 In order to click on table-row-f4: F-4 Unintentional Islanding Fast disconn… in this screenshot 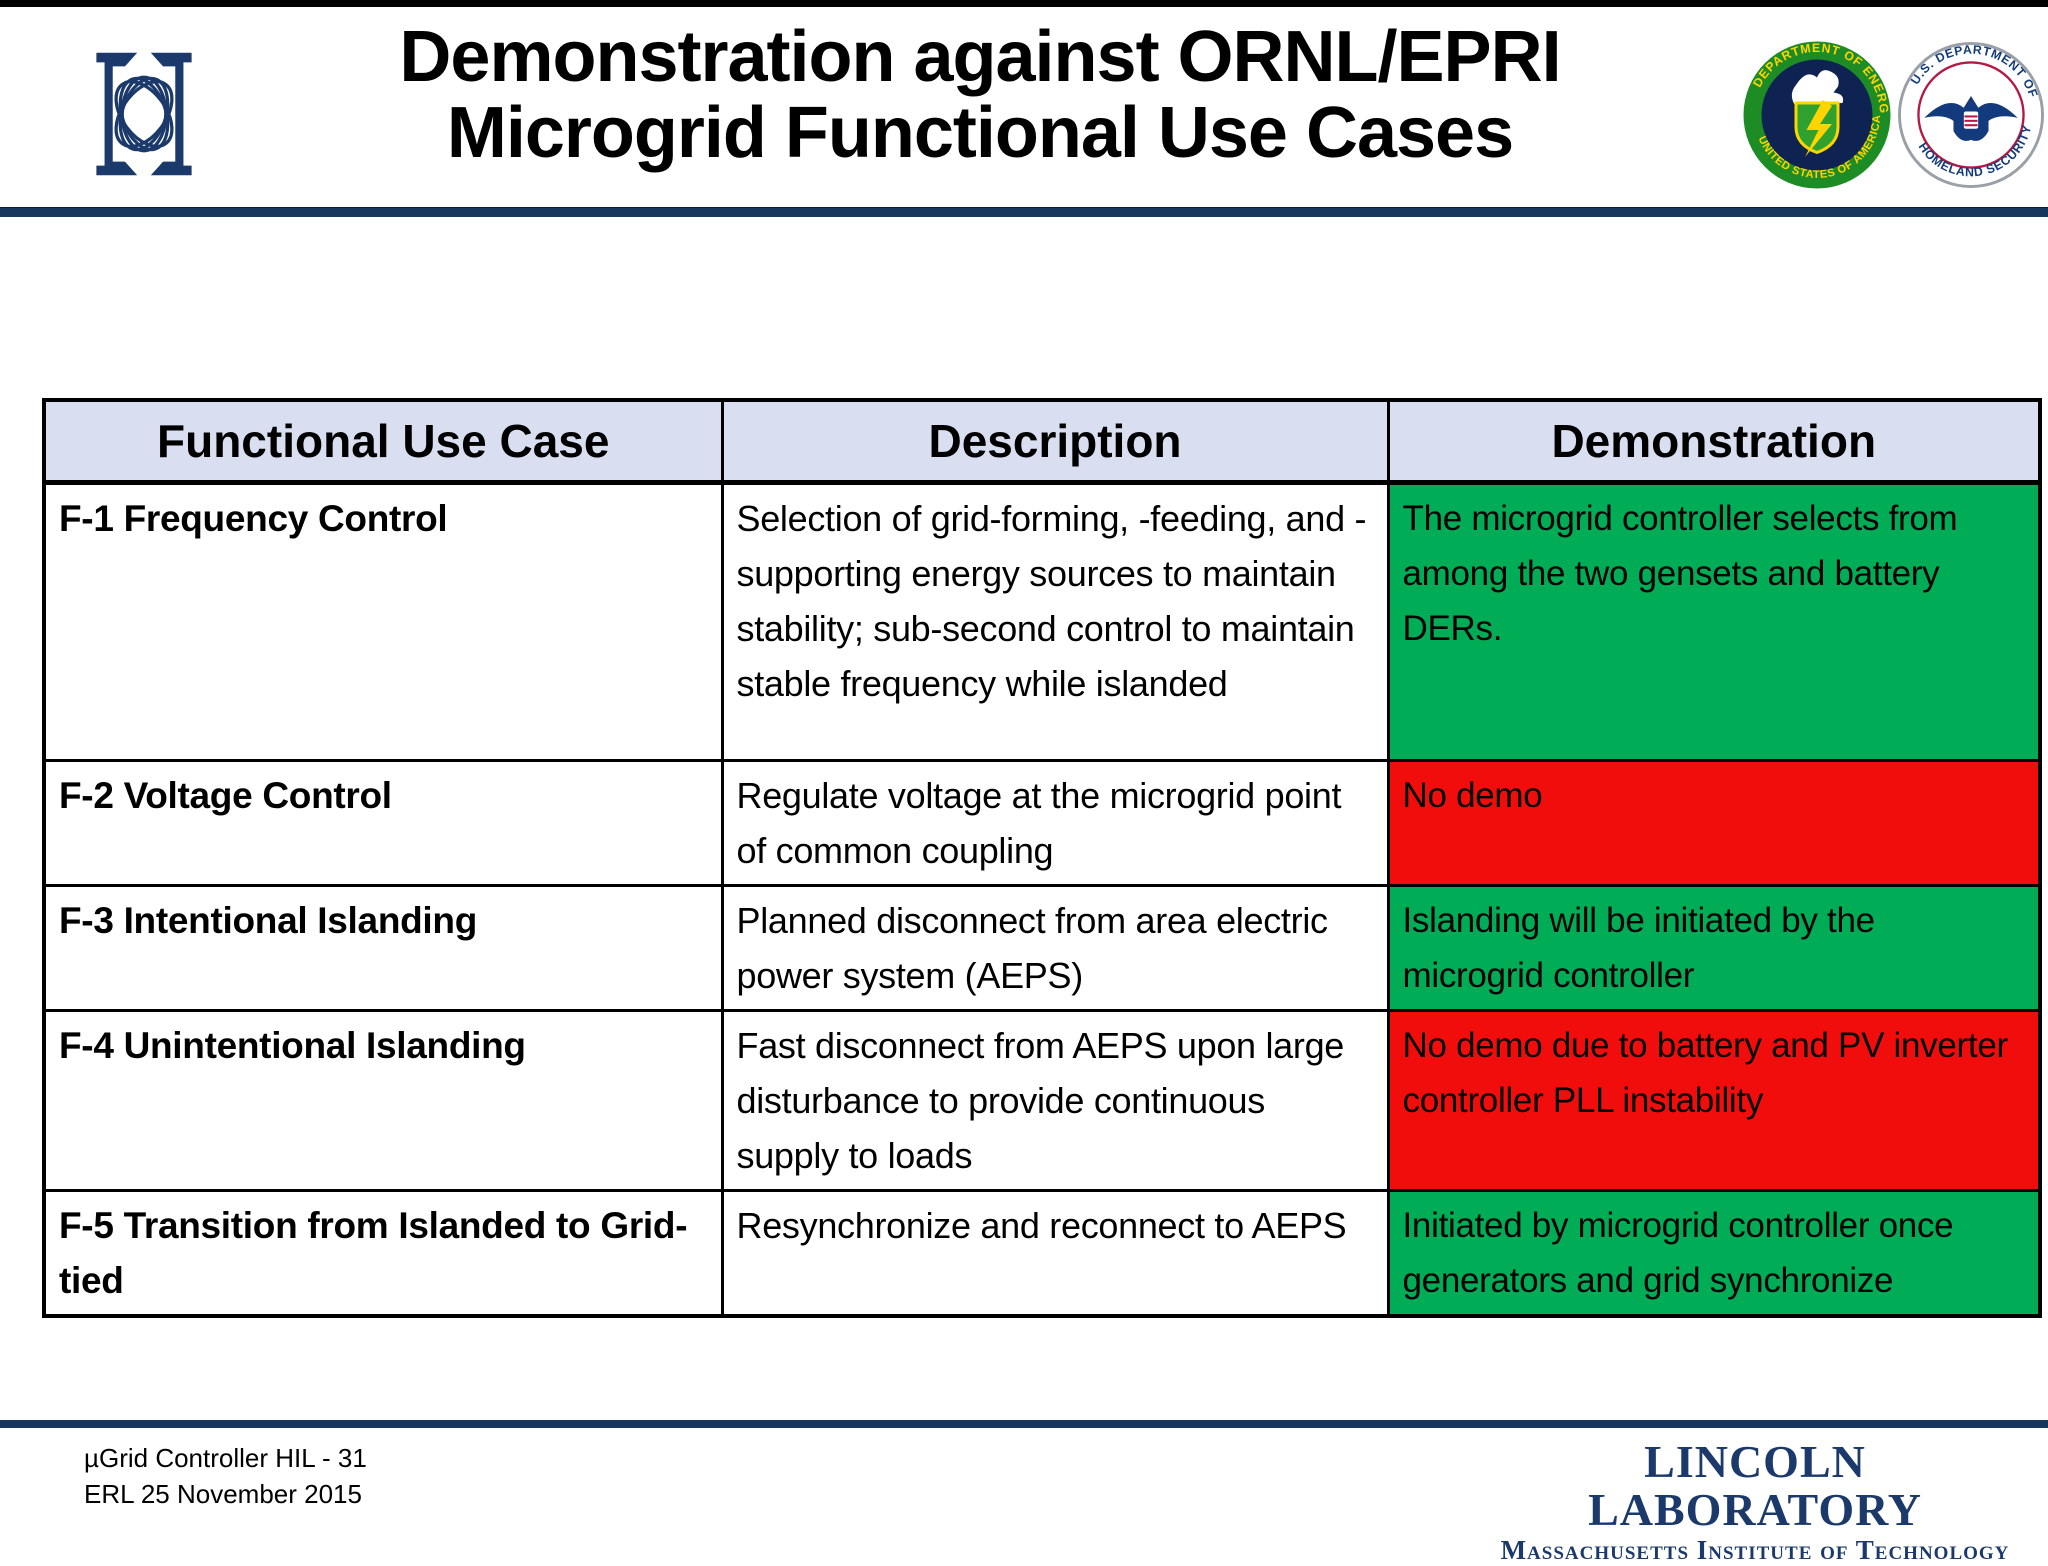, I will do `click(1042, 1100)`.